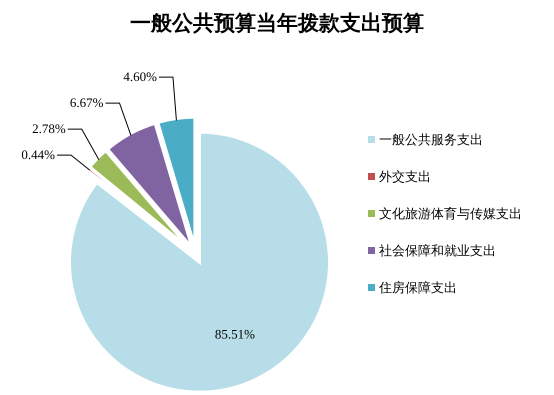  What do you see at coordinates (450, 213) in the screenshot?
I see `legend-label: 文化旅游体育与传媒支出` at bounding box center [450, 213].